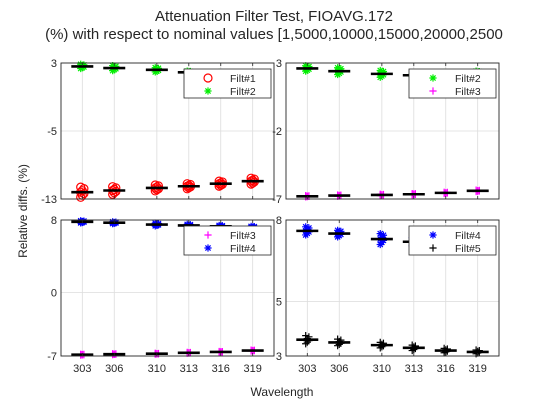 The height and width of the screenshot is (420, 560). Describe the element at coordinates (392, 193) in the screenshot. I see `series-Filt3-top-right` at that location.